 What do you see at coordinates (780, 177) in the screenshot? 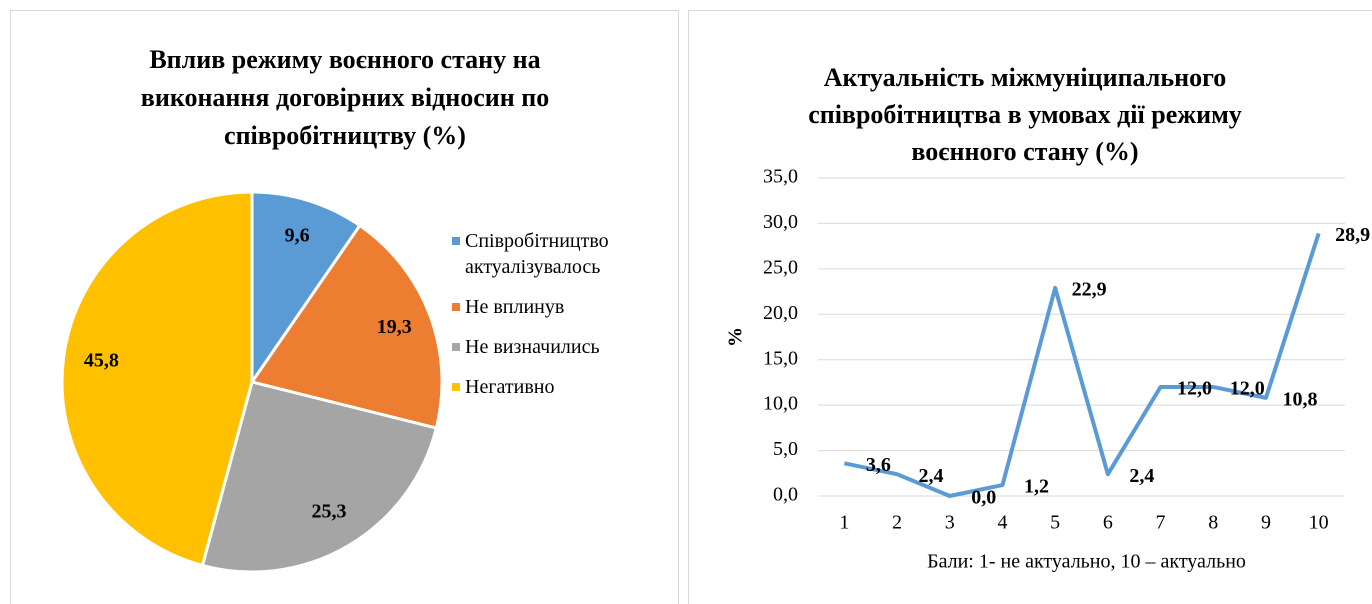
I see `y-tick-label: 35,0` at bounding box center [780, 177].